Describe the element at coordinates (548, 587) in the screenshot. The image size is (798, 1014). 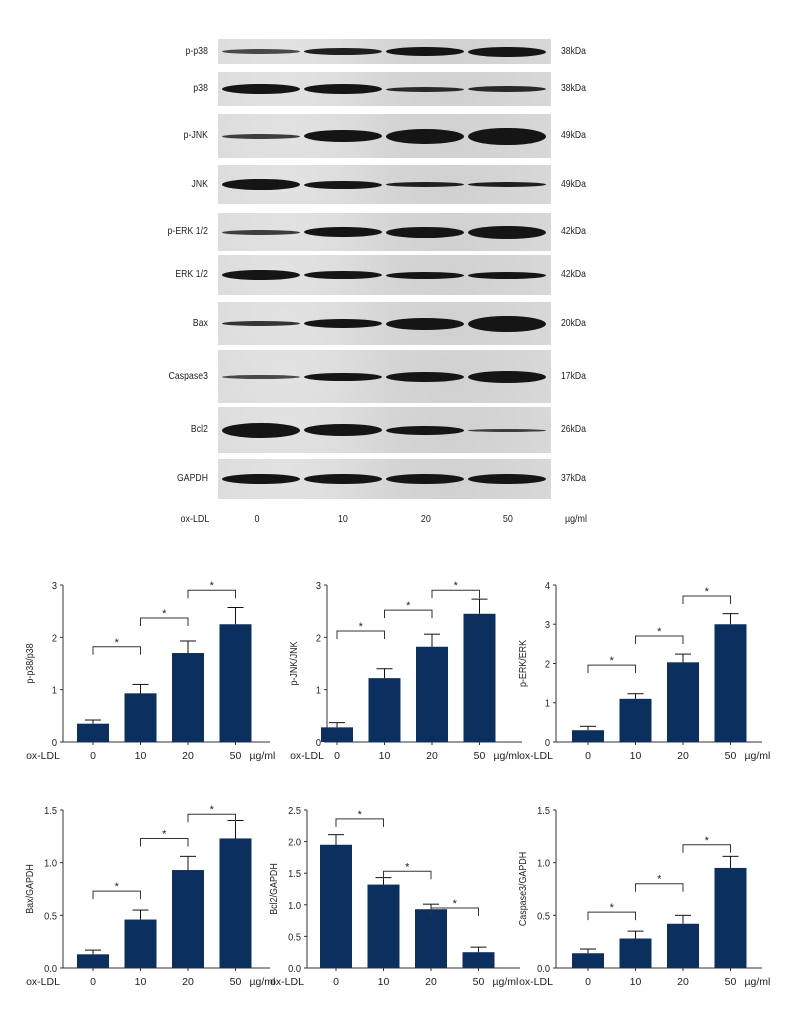
I see `y-tick-label: 4` at that location.